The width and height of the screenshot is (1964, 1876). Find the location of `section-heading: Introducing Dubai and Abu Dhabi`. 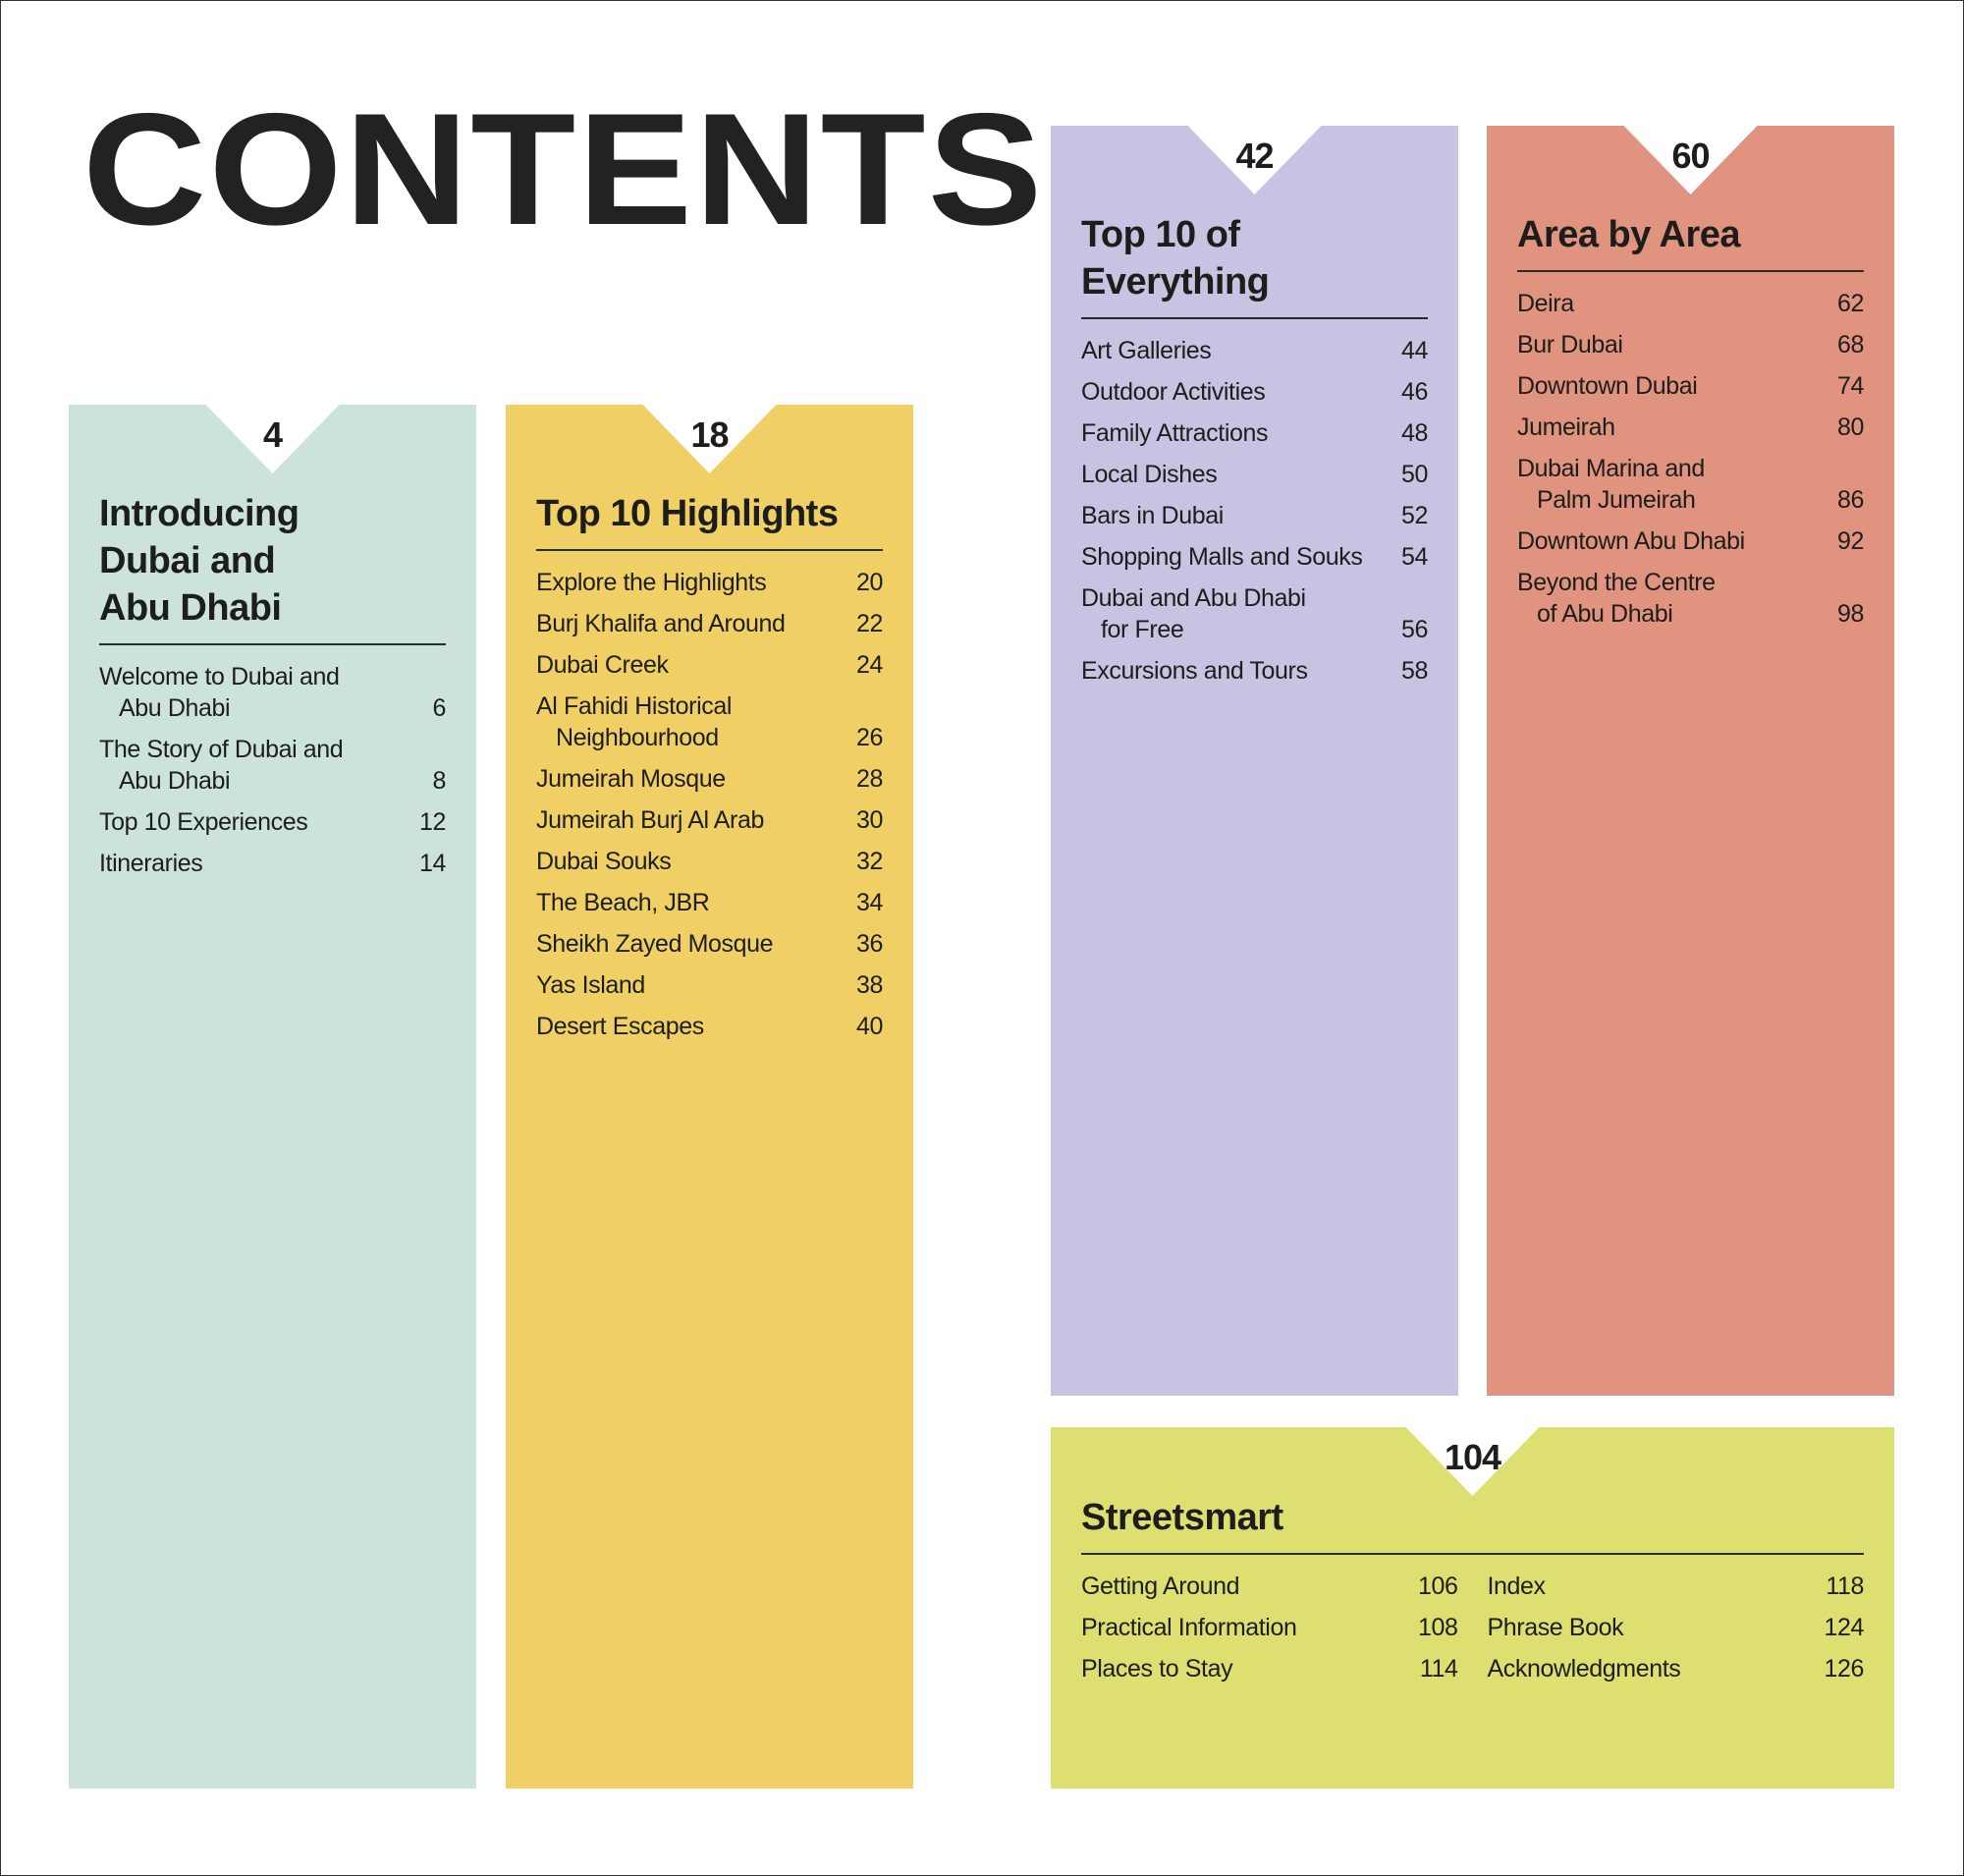

section-heading: Introducing Dubai and Abu Dhabi is located at coordinates (272, 567).